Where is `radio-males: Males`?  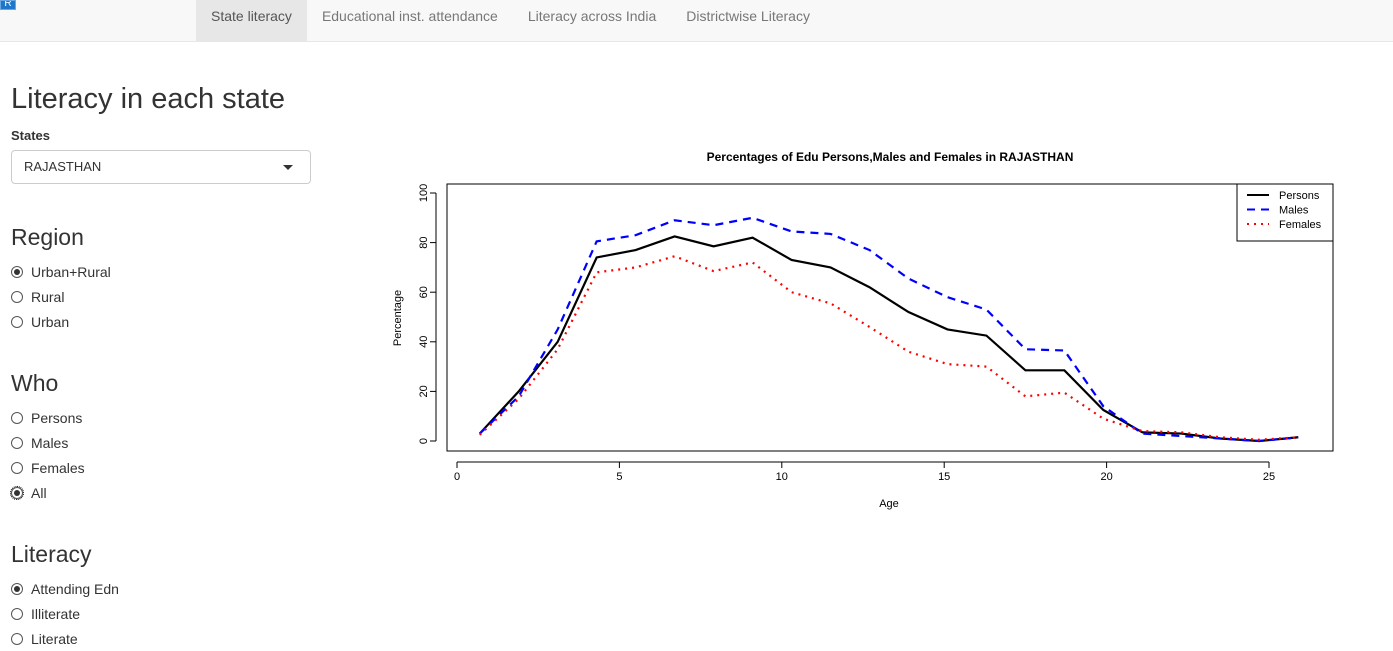
radio-males: Males is located at coordinates (161, 442).